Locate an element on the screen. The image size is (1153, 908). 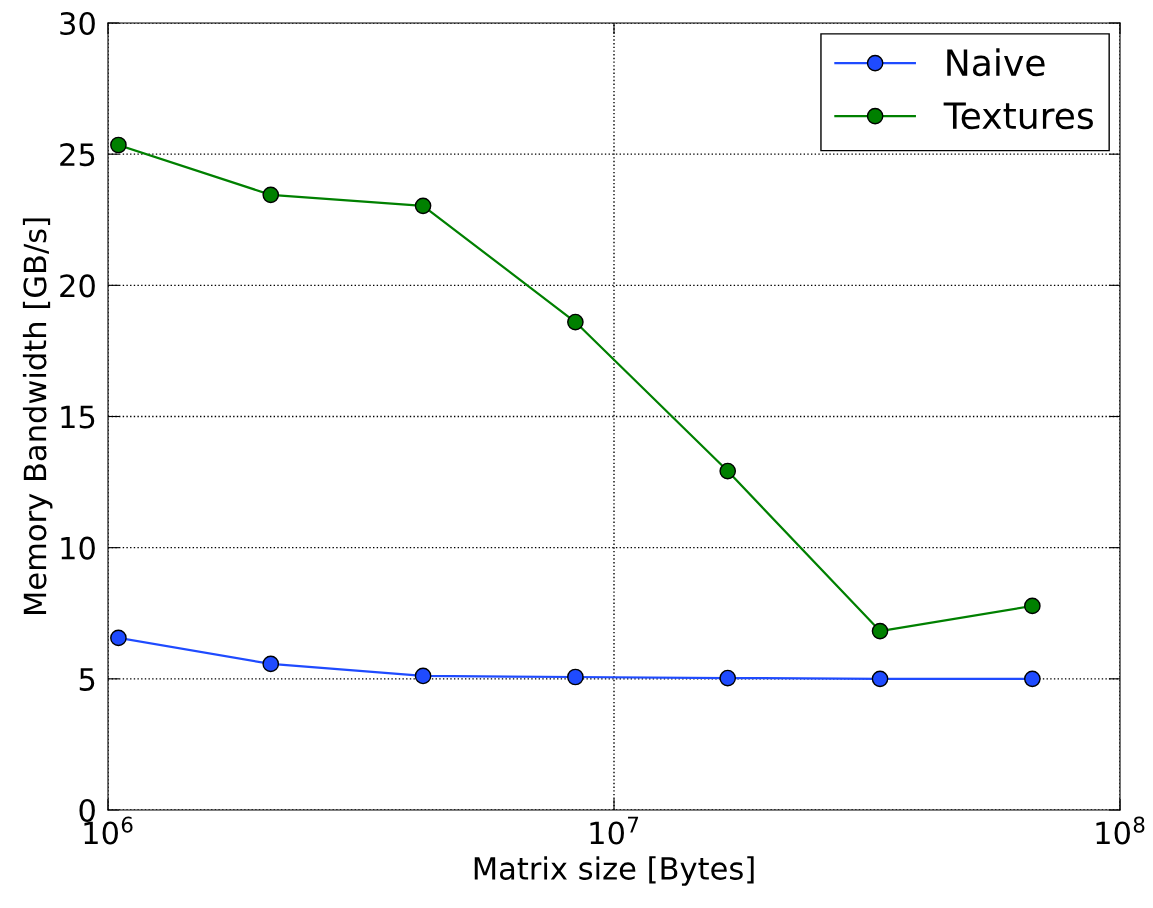
y-tick-label: 15 is located at coordinates (78, 417).